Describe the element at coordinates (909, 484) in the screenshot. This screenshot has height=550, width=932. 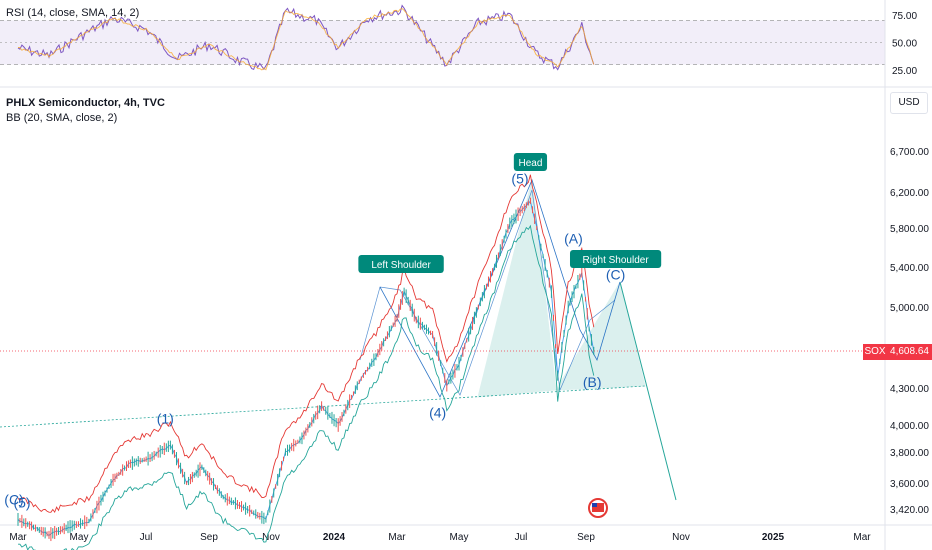
I see `price-tick-label: 3,600.00` at that location.